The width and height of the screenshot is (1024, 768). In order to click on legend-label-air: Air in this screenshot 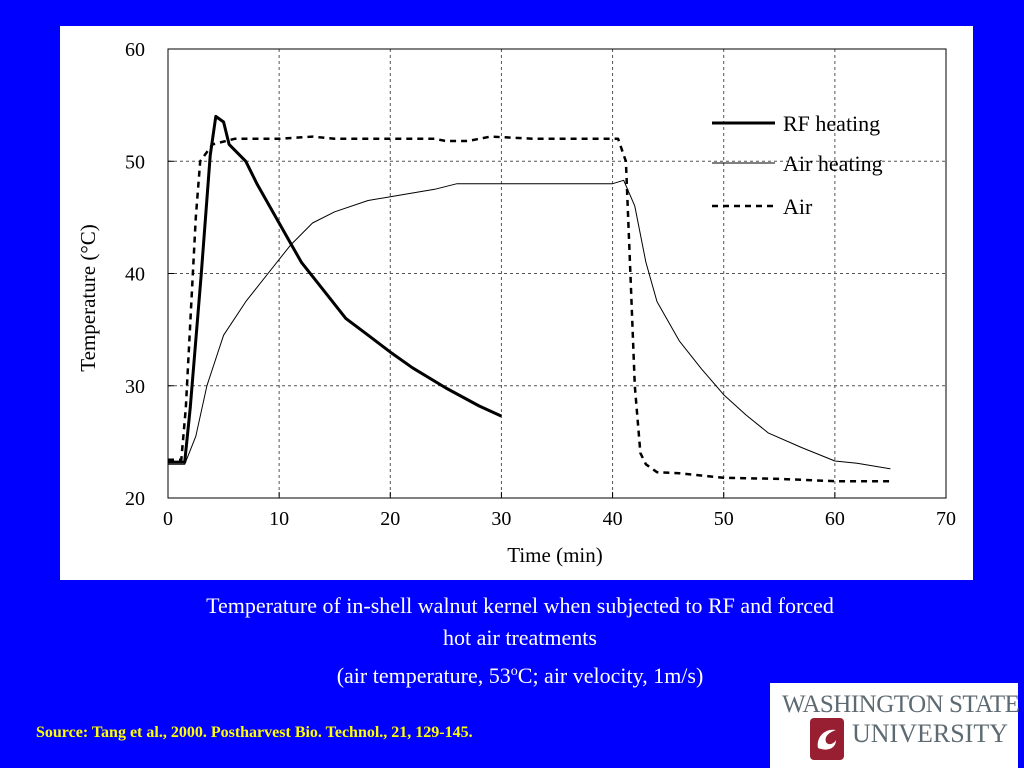, I will do `click(798, 206)`.